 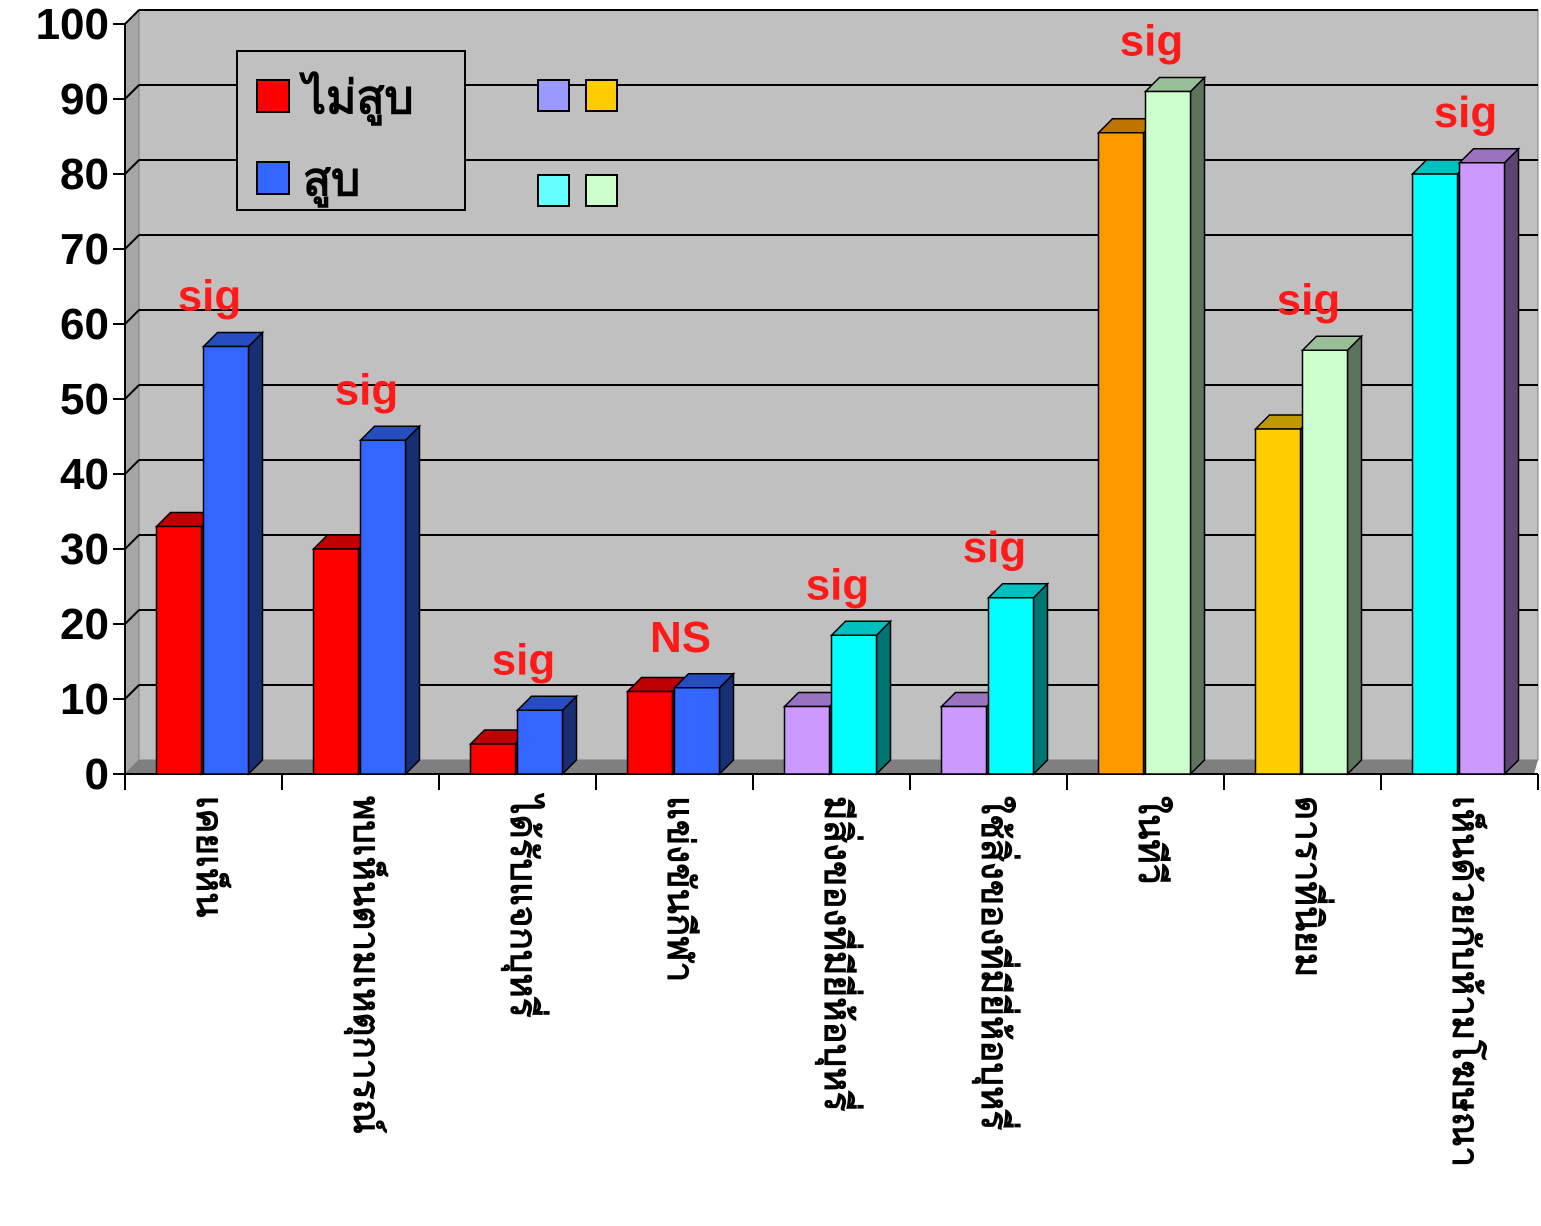 What do you see at coordinates (84, 399) in the screenshot?
I see `y-tick-label: 50` at bounding box center [84, 399].